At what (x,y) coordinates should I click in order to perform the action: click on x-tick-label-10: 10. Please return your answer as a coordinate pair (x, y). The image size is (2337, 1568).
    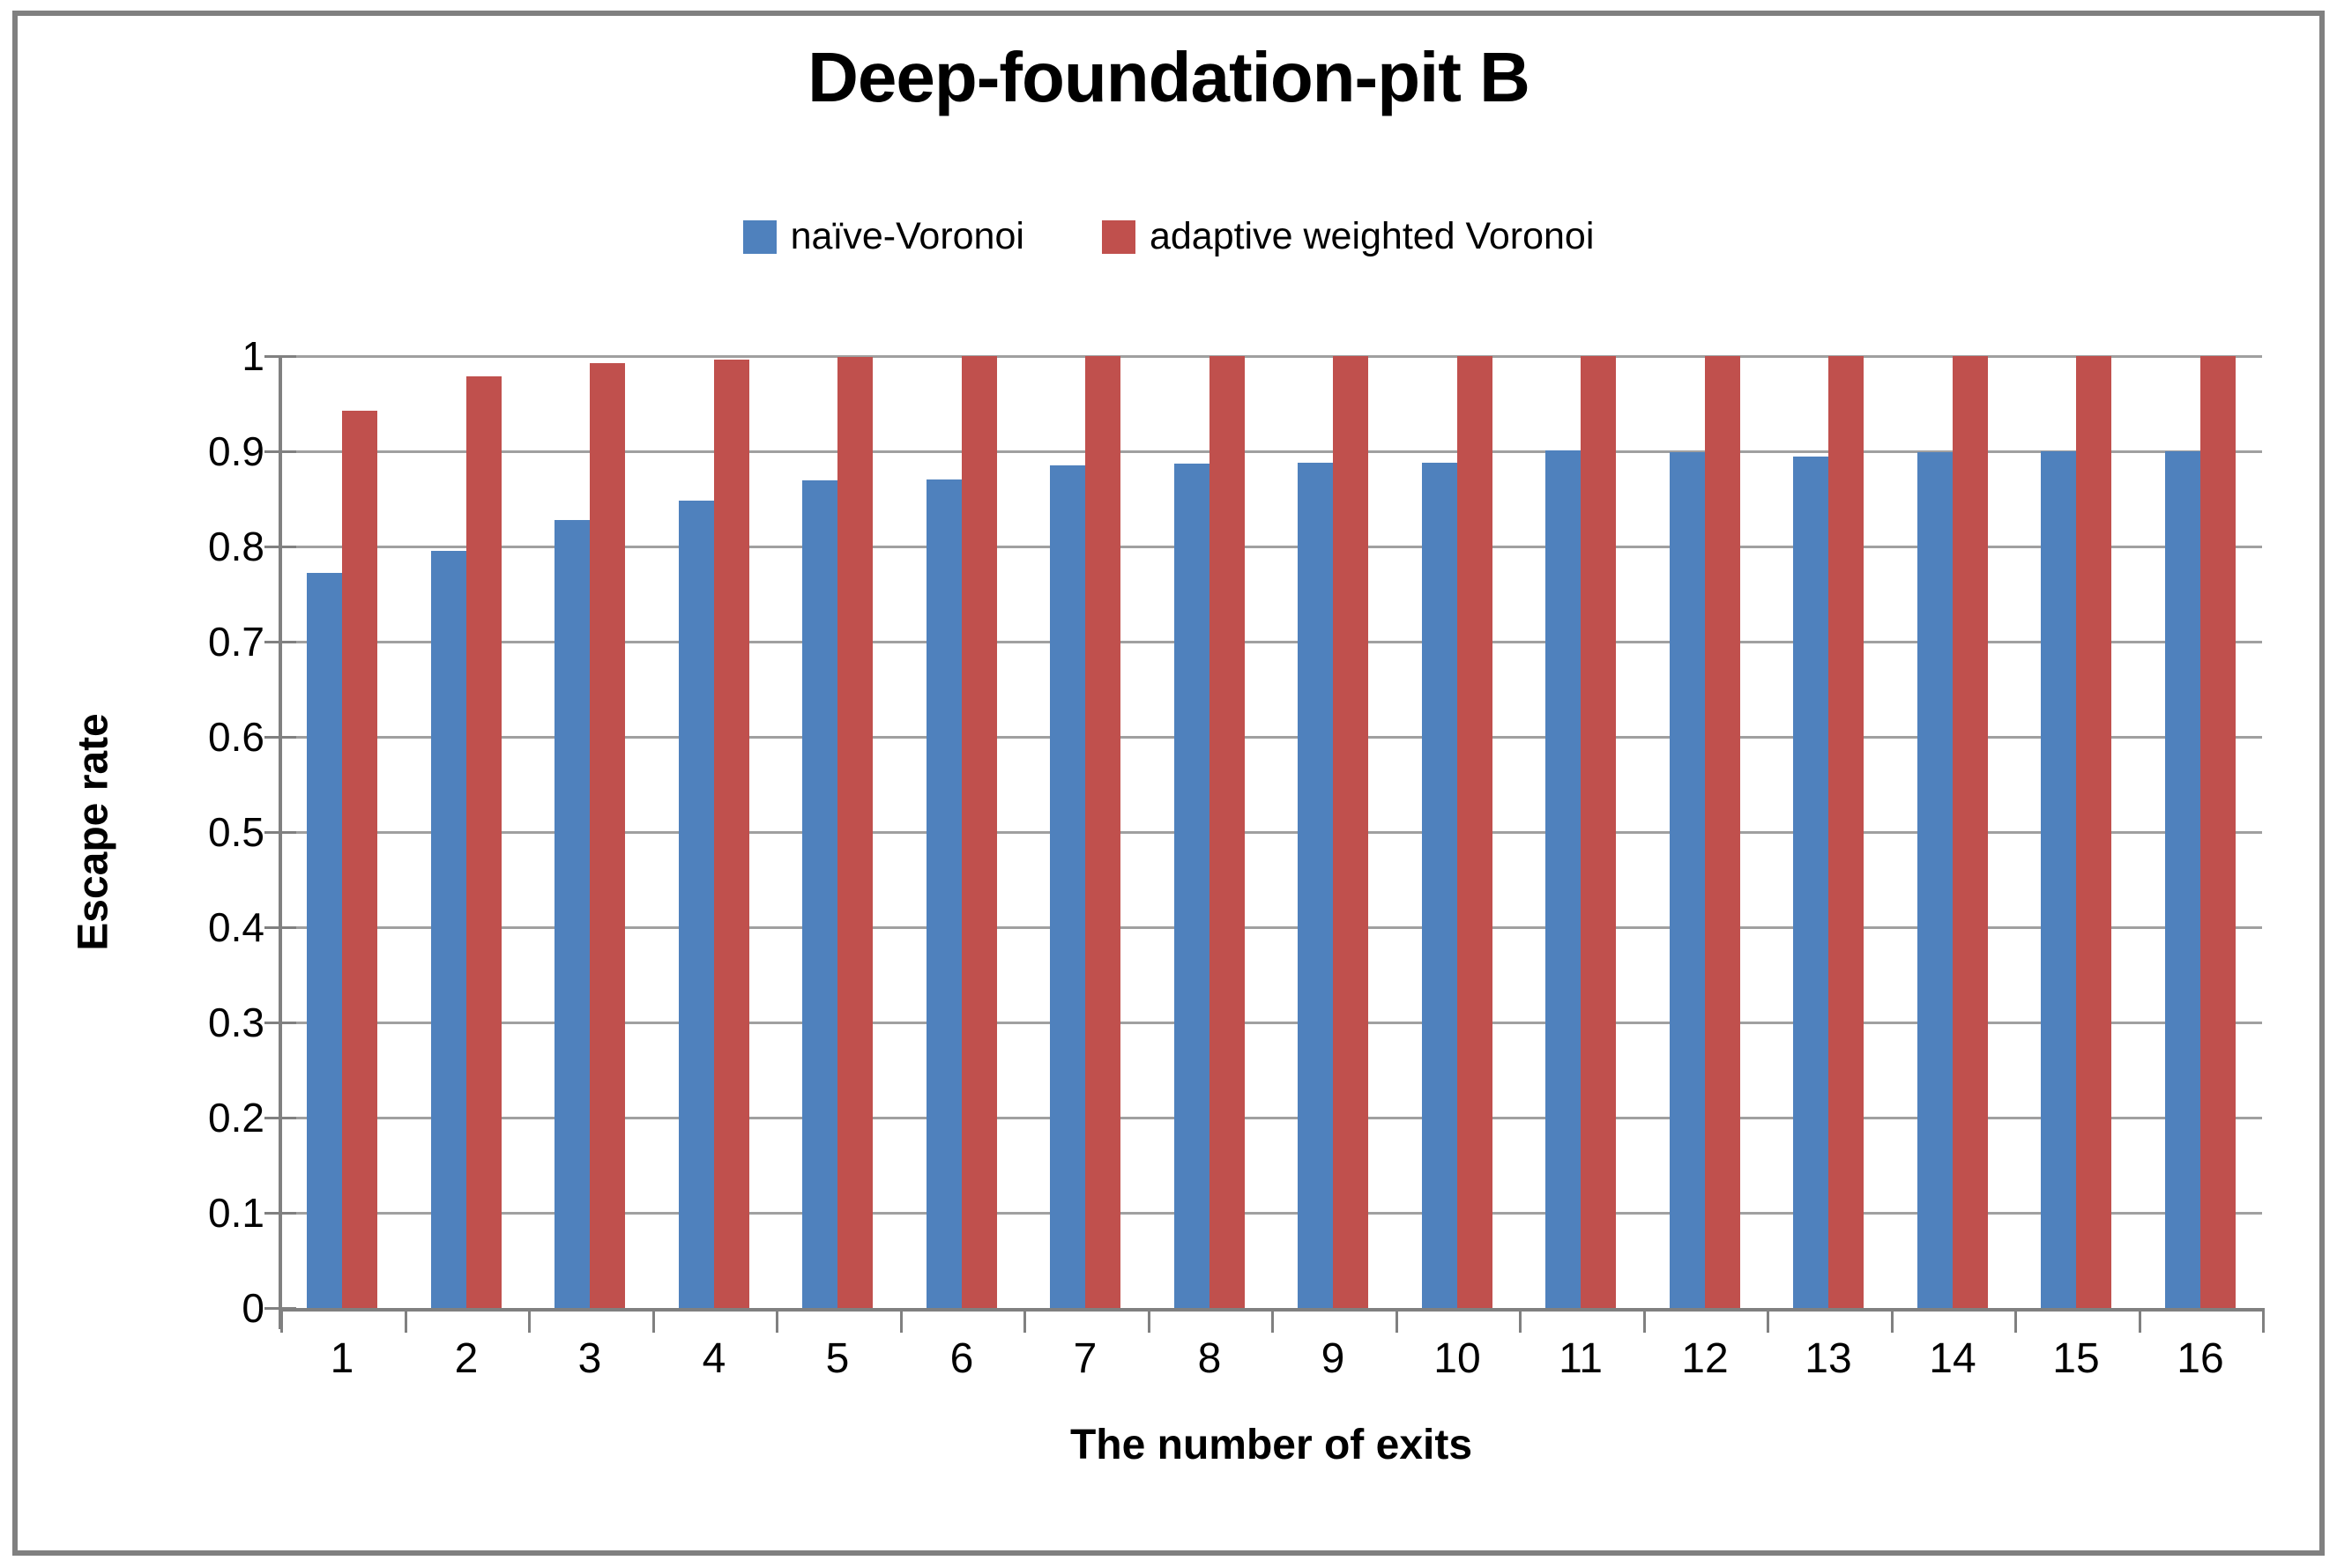
    Looking at the image, I should click on (1457, 1358).